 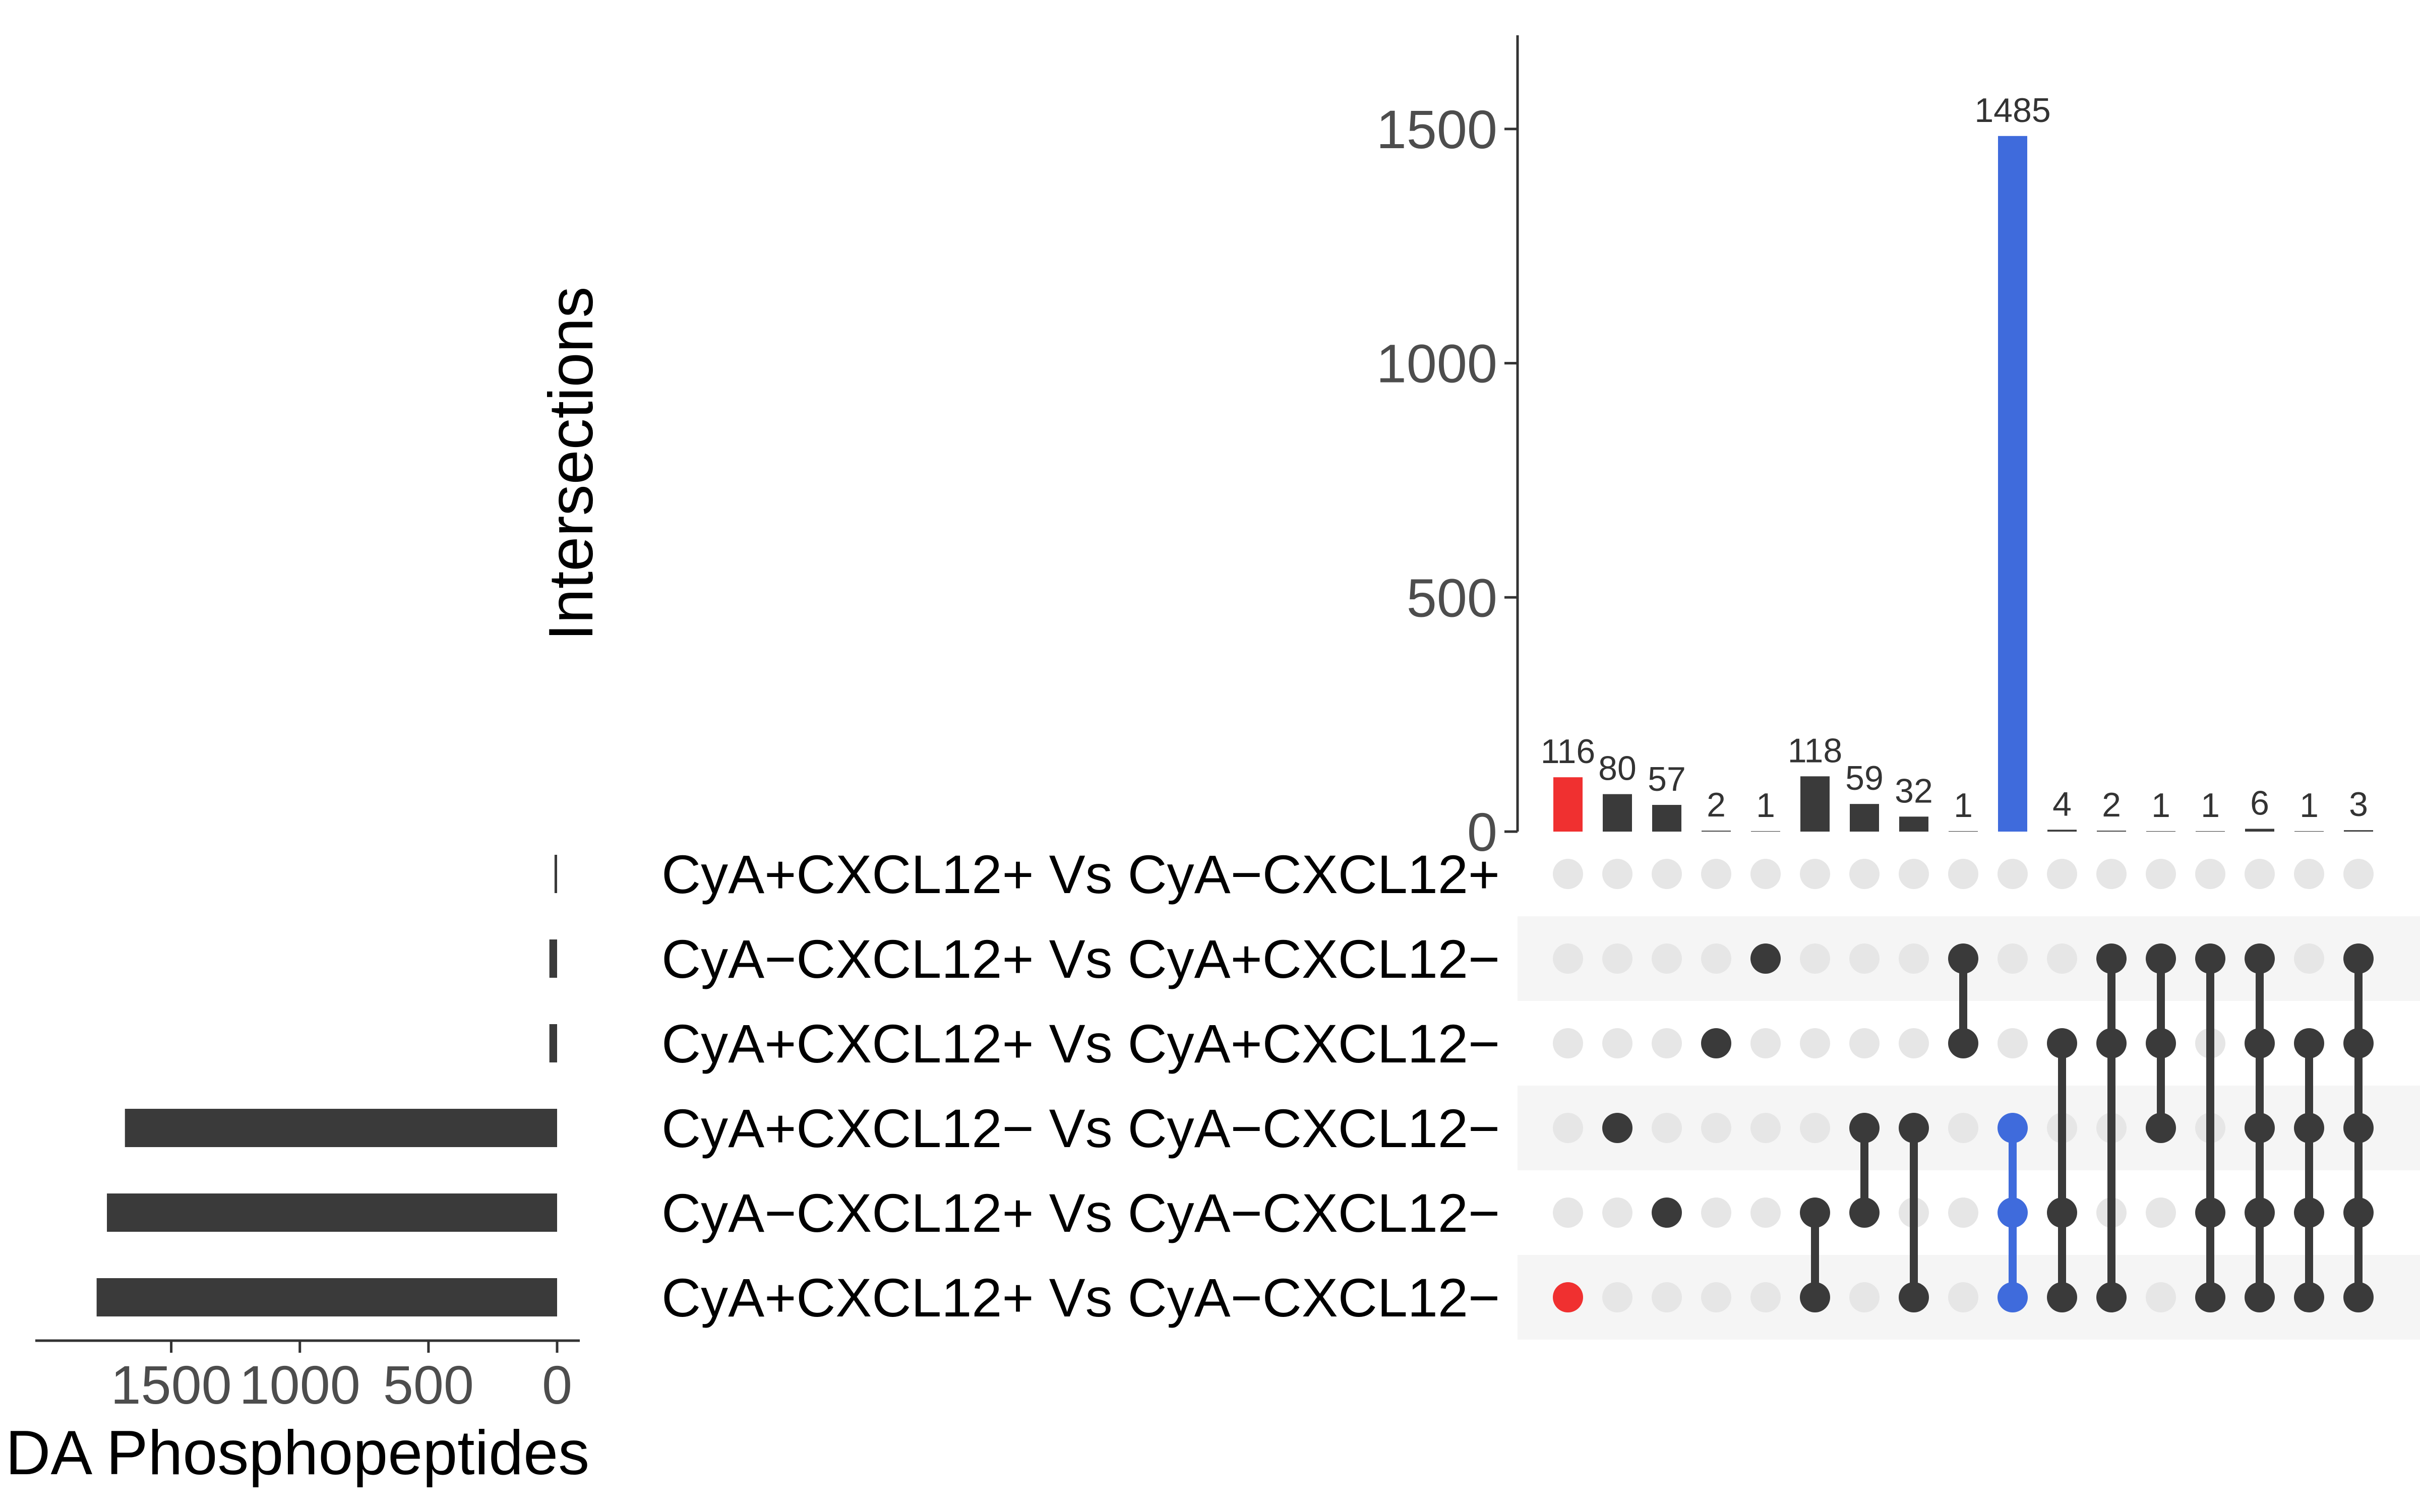 I want to click on intersection-bar-label: 1485, so click(x=2012, y=110).